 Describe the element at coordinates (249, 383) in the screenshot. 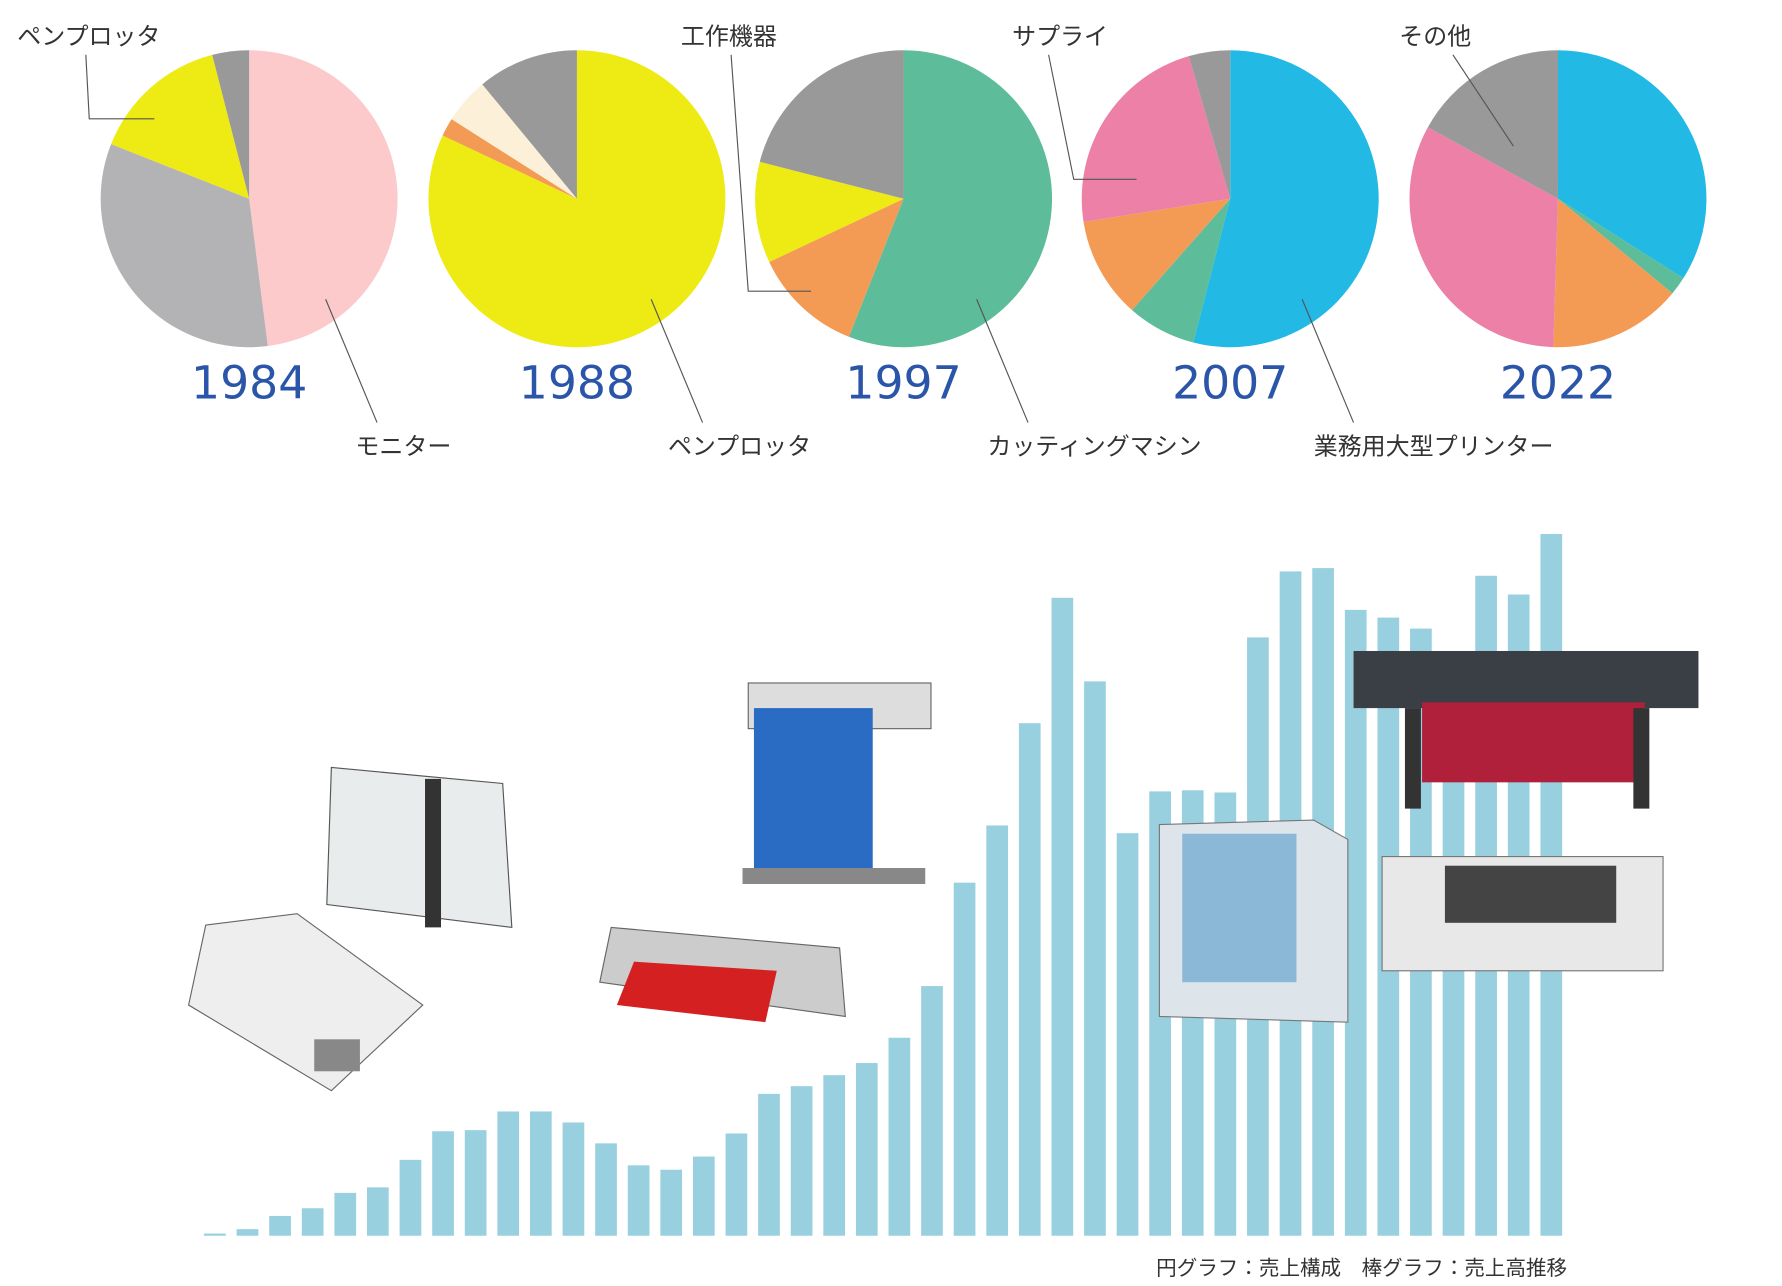

I see `pie-year-label: 1984` at that location.